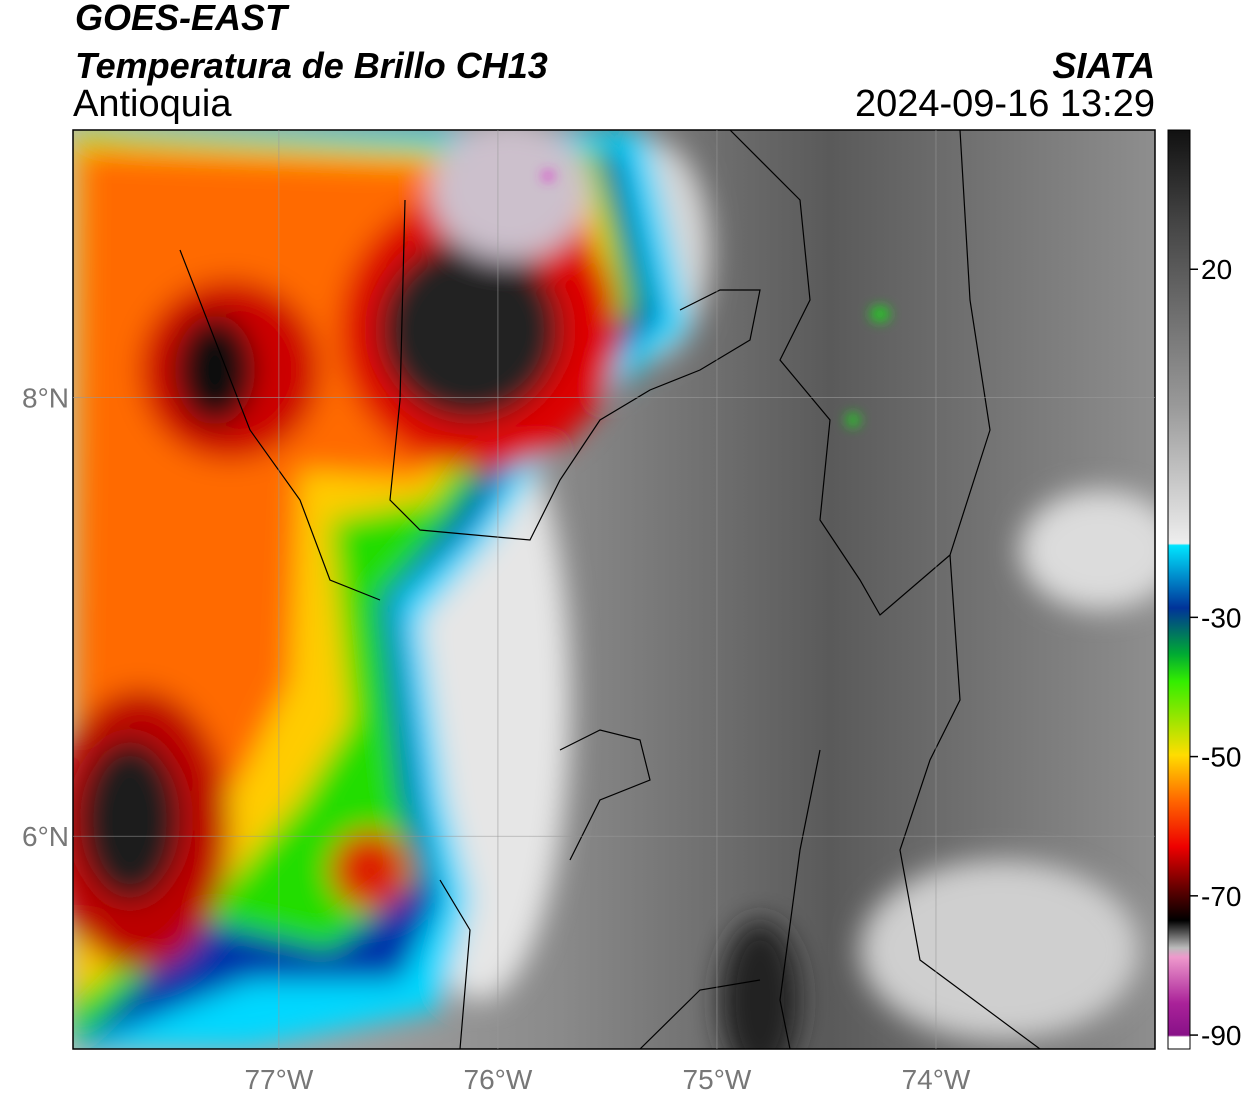 Image resolution: width=1252 pixels, height=1099 pixels. What do you see at coordinates (1179, 589) in the screenshot?
I see `colorbar` at bounding box center [1179, 589].